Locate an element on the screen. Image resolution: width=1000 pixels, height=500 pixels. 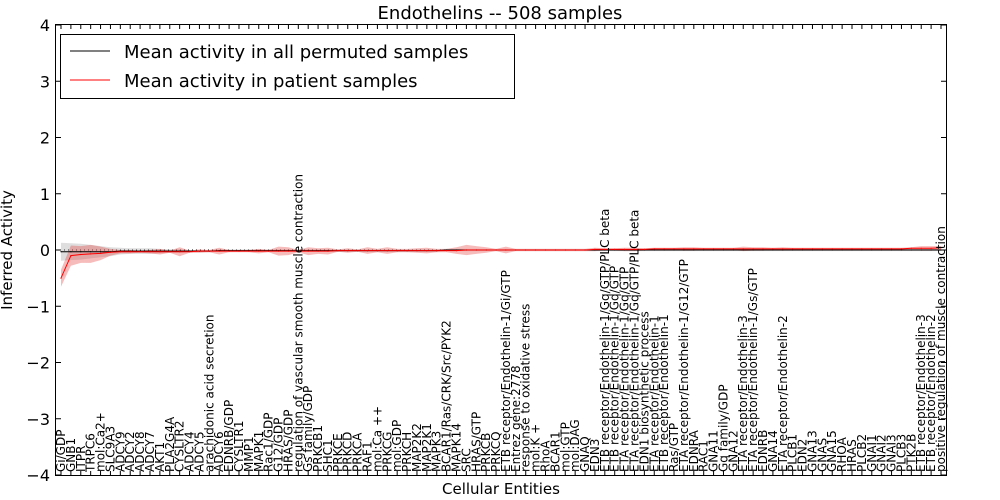
x-tick-label: ETB receptor/Endothelin-1/Gq/GTP is located at coordinates (615, 369).